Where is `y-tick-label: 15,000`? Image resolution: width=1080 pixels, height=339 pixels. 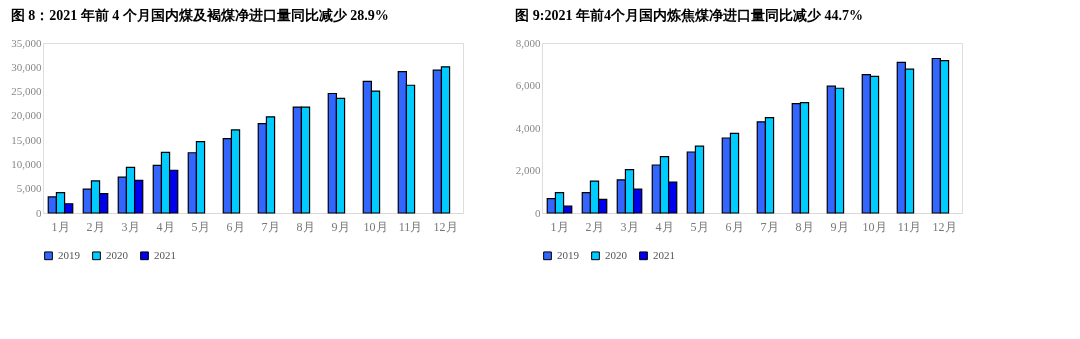 y-tick-label: 15,000 is located at coordinates (26, 139).